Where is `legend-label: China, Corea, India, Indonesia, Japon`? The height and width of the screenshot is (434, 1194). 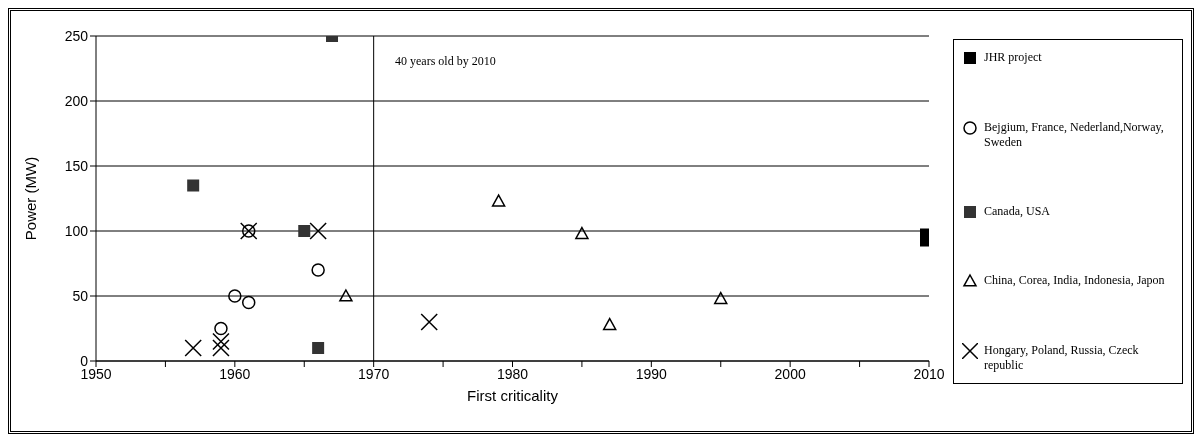
legend-label: China, Corea, India, Indonesia, Japon is located at coordinates (1074, 281).